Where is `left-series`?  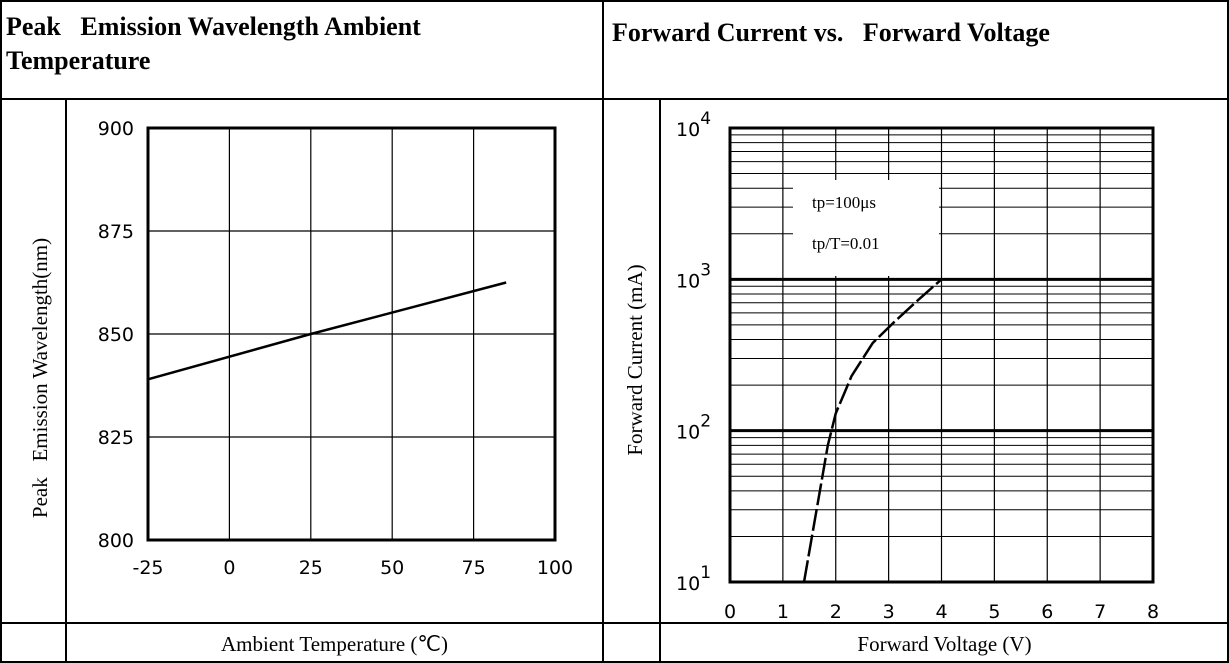 left-series is located at coordinates (327, 331).